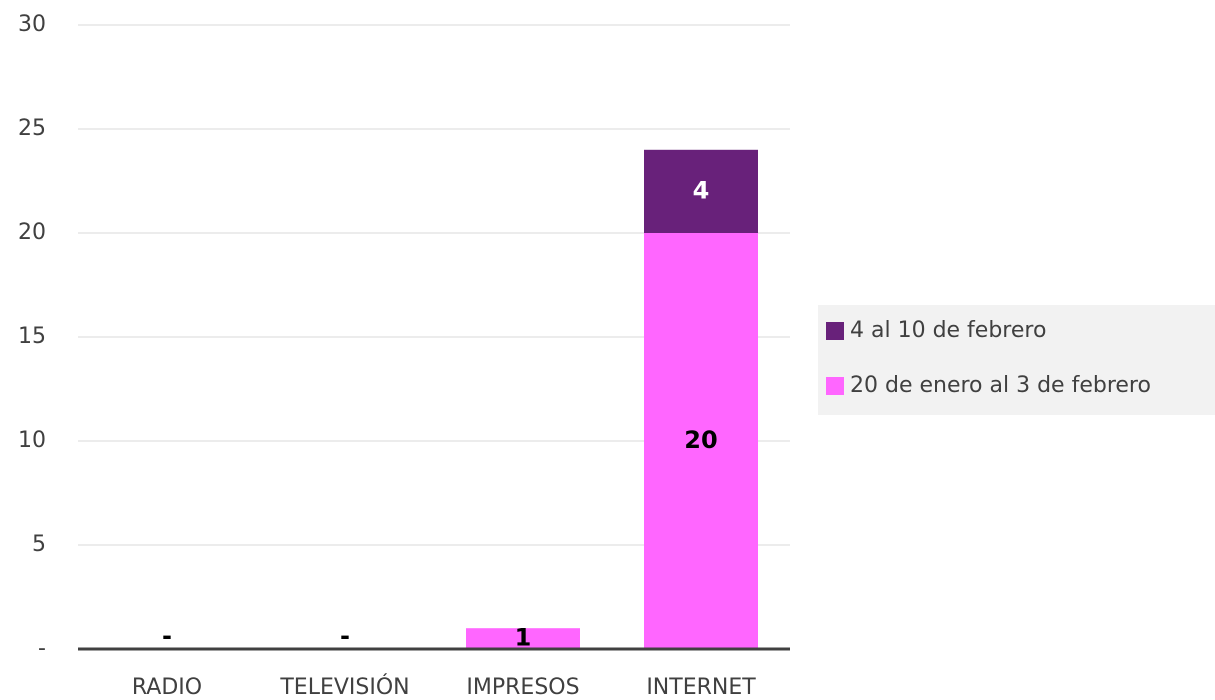 The width and height of the screenshot is (1215, 700). Describe the element at coordinates (701, 687) in the screenshot. I see `x-tick-label: INTERNET` at that location.